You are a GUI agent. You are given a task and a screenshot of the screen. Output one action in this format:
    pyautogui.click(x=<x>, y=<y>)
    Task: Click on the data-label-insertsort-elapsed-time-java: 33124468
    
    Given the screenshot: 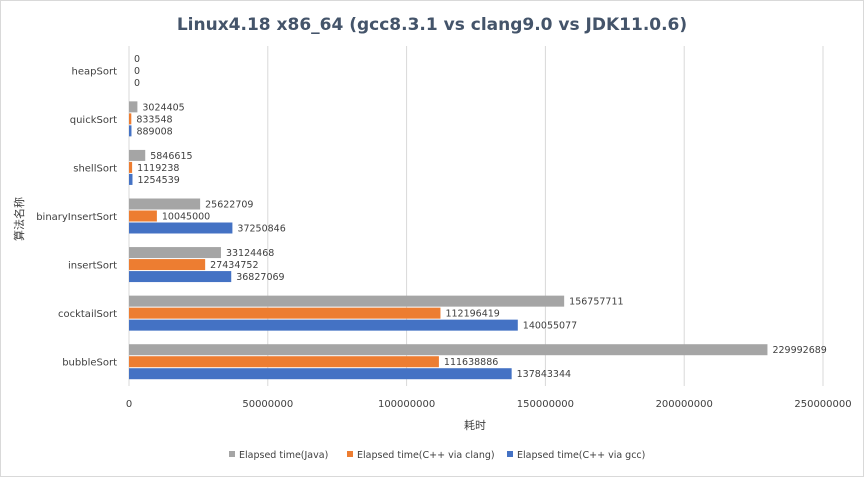 What is the action you would take?
    pyautogui.click(x=250, y=253)
    